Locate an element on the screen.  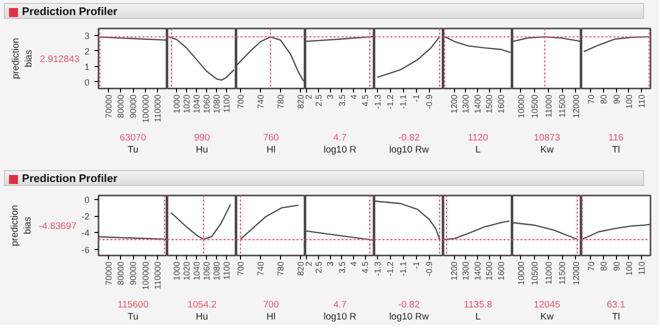
x-tick-label: 4 is located at coordinates (353, 97).